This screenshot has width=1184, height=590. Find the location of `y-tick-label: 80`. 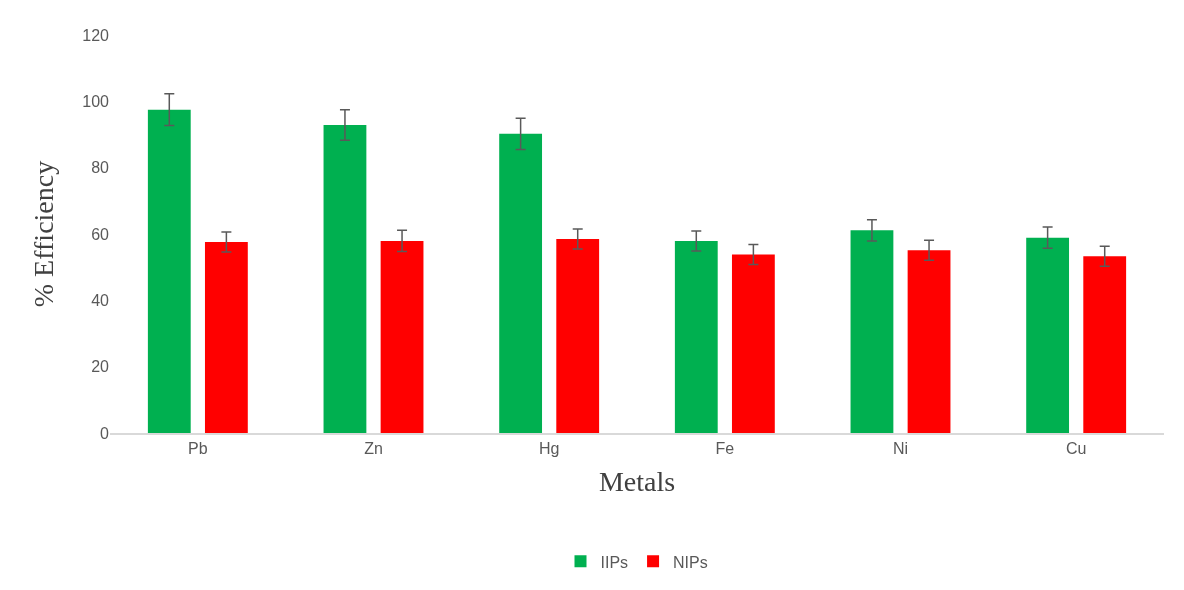

y-tick-label: 80 is located at coordinates (100, 168).